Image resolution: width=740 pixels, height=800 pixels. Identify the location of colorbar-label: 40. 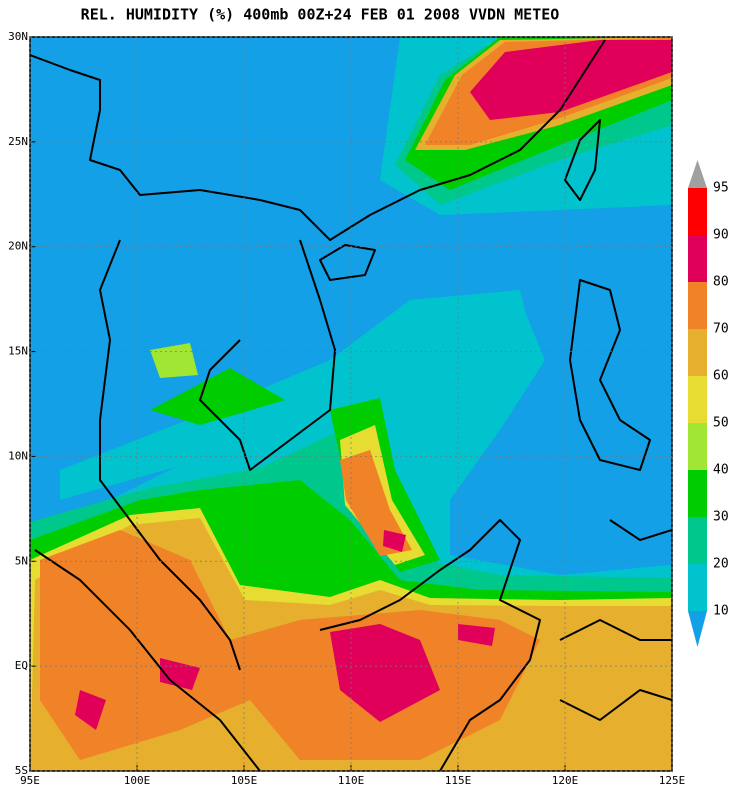
(721, 470).